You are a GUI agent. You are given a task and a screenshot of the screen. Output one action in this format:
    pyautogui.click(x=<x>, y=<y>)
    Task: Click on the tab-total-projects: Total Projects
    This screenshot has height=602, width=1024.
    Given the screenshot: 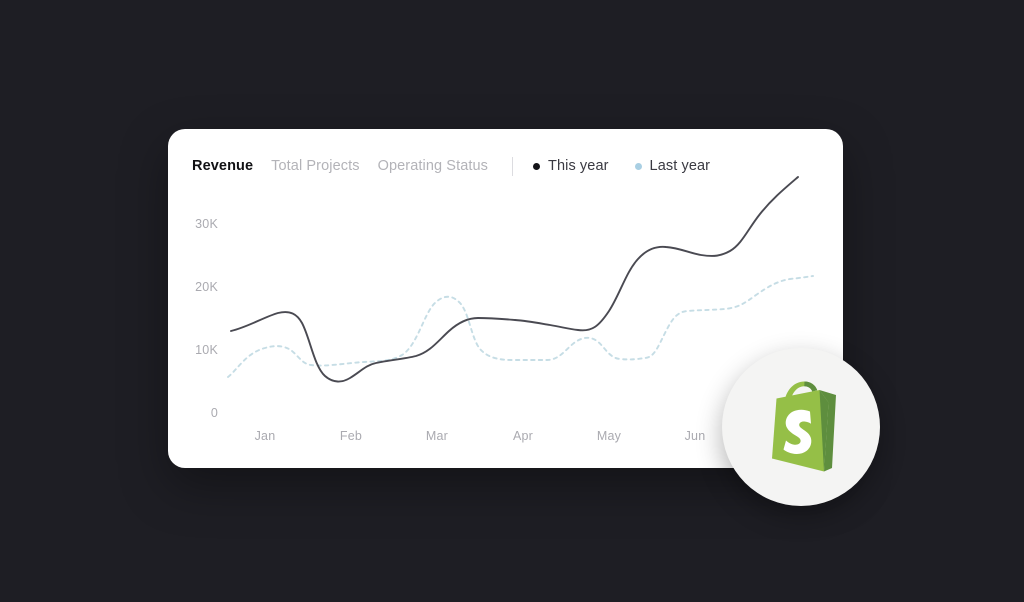 What is the action you would take?
    pyautogui.click(x=315, y=166)
    